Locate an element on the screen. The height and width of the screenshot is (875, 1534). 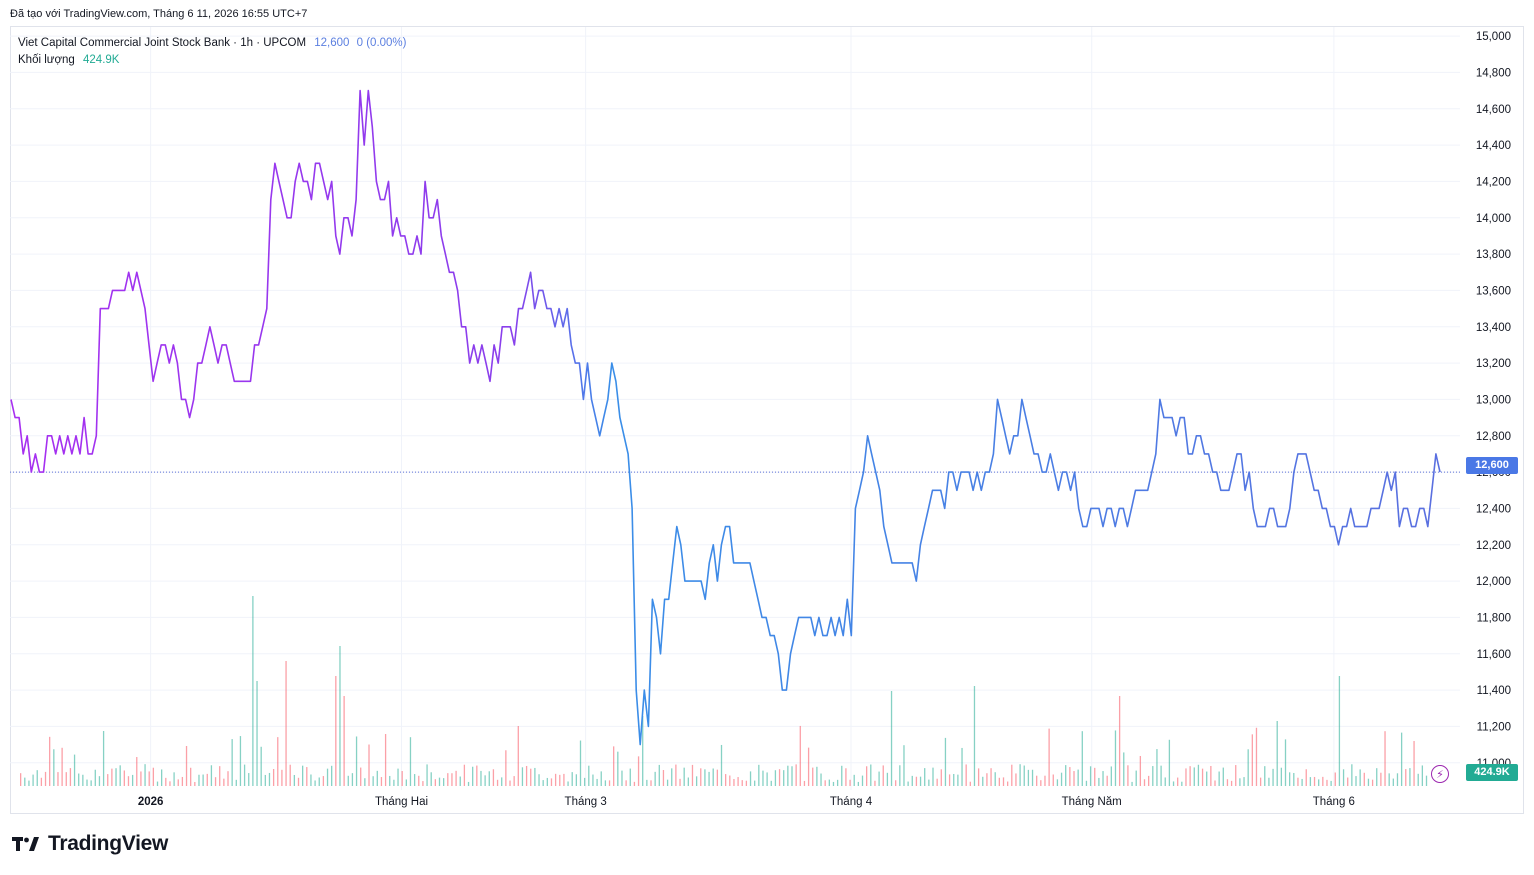
y-tick-label: 14,200 is located at coordinates (1493, 182).